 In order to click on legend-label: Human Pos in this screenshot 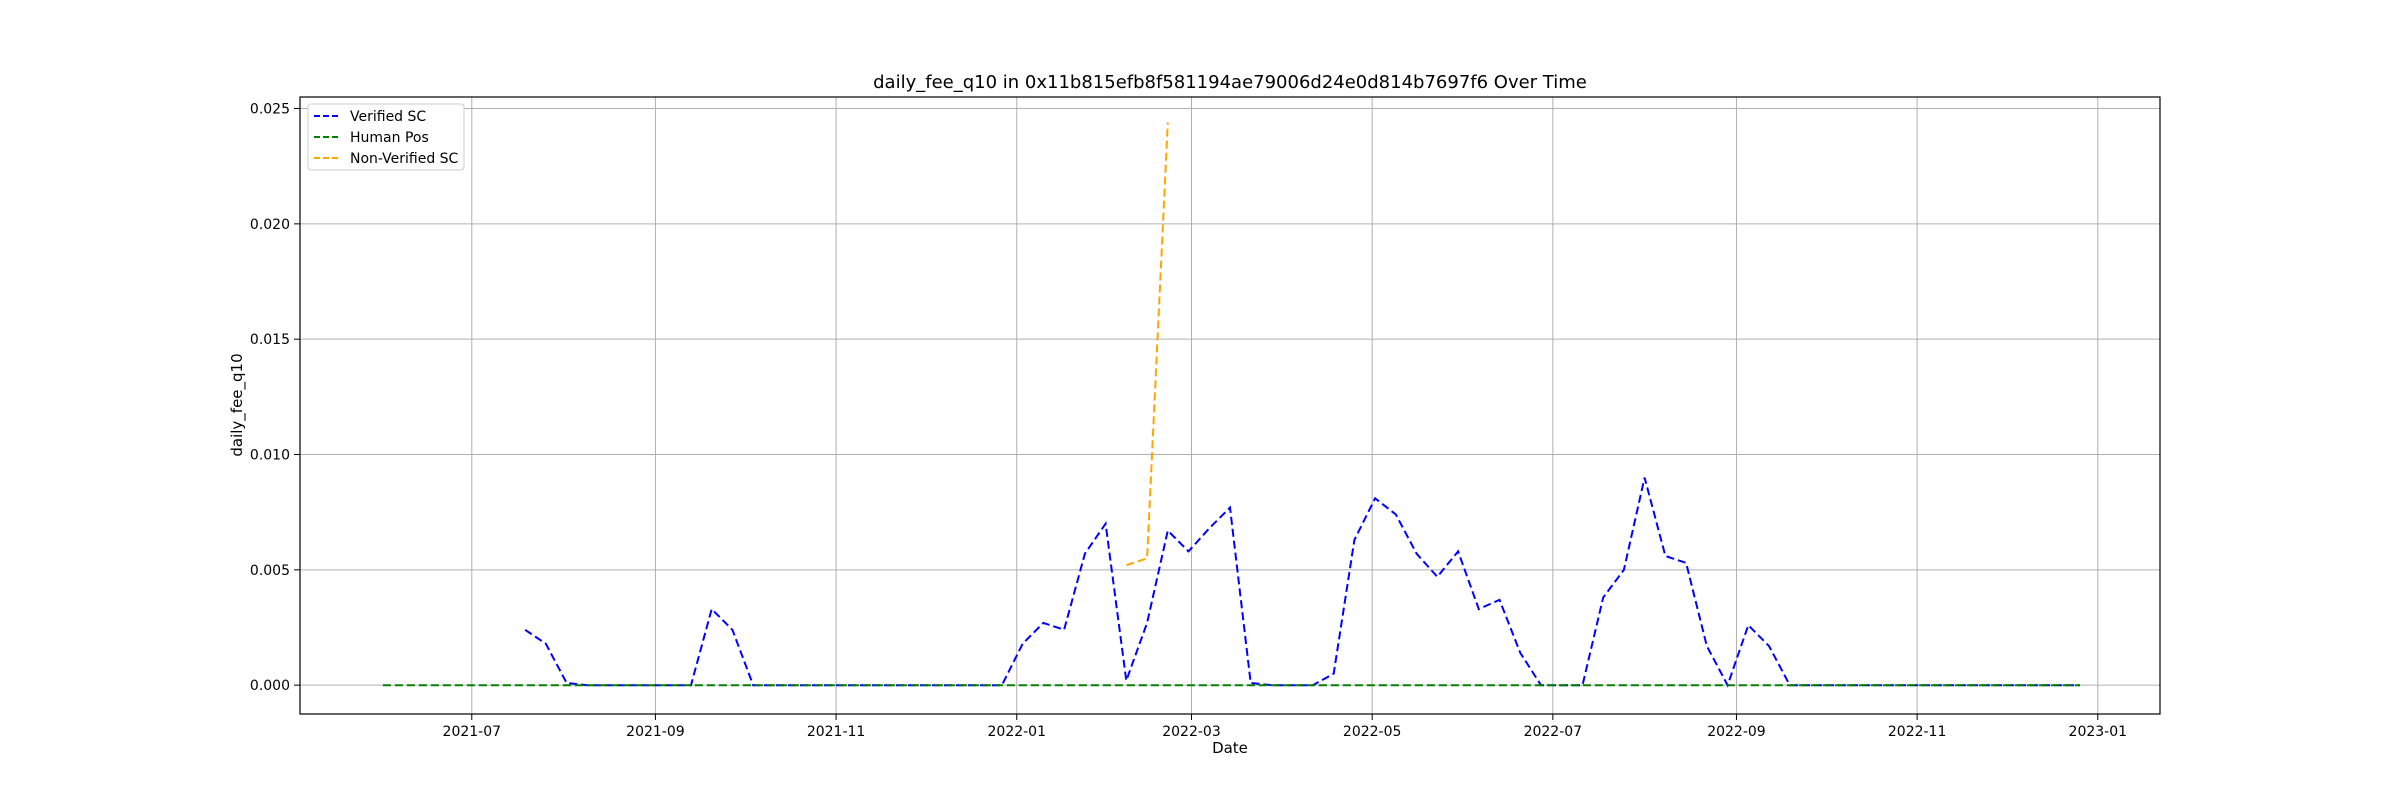, I will do `click(389, 138)`.